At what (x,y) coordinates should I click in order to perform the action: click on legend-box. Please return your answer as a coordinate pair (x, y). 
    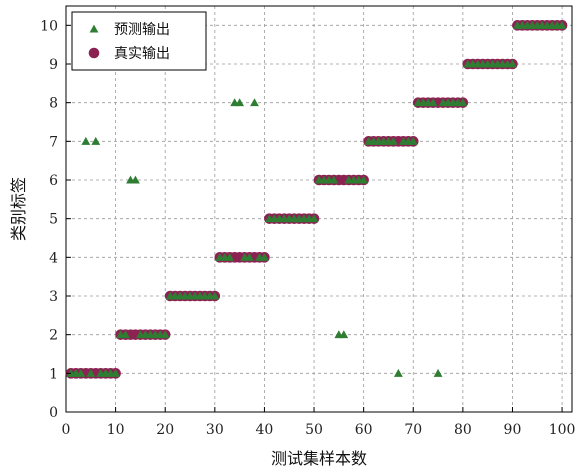
    Looking at the image, I should click on (139, 41).